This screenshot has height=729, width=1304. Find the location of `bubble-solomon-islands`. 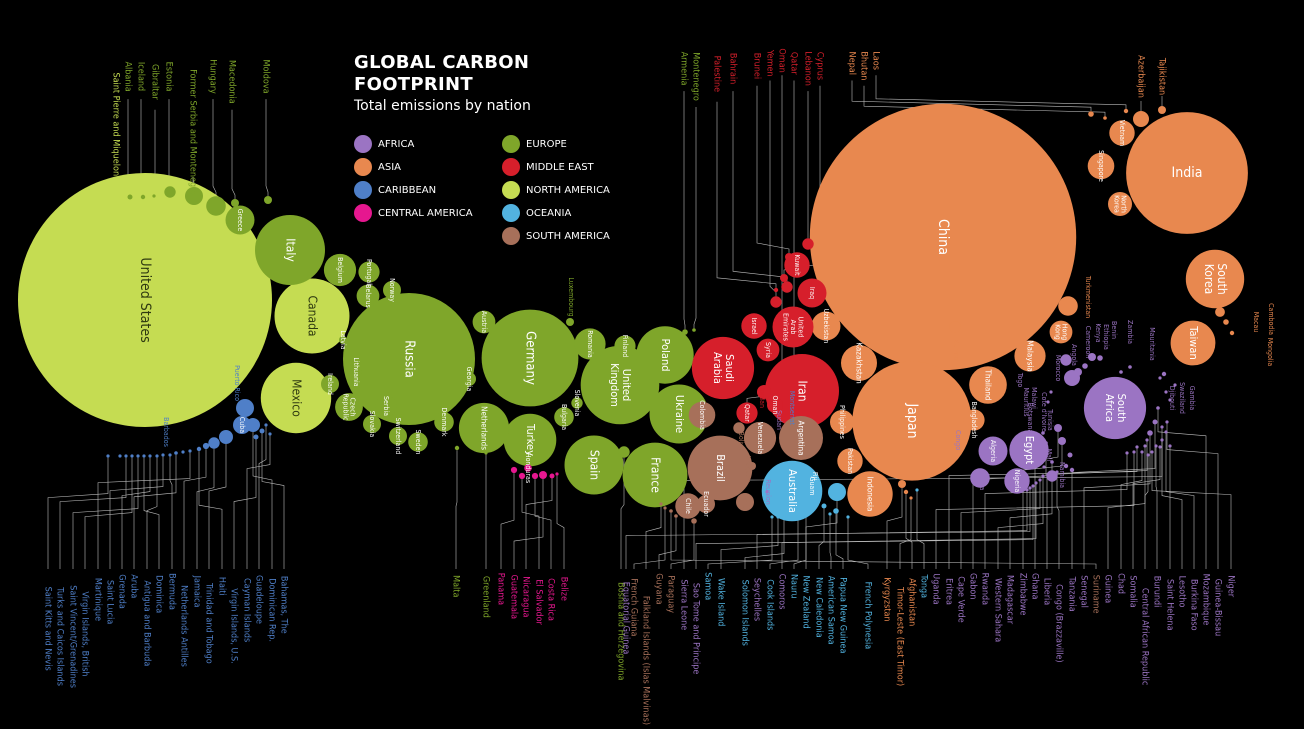

bubble-solomon-islands is located at coordinates (784, 517).